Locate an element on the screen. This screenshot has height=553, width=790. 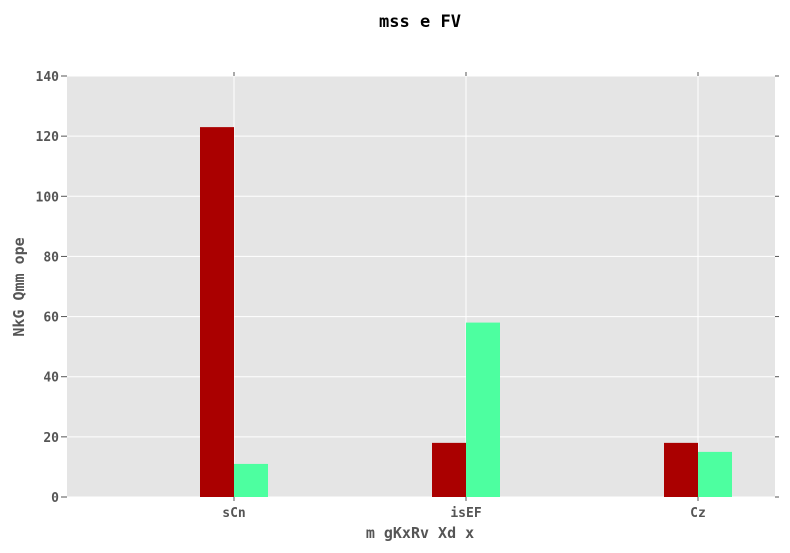
y-tick-label: 60 is located at coordinates (51, 318).